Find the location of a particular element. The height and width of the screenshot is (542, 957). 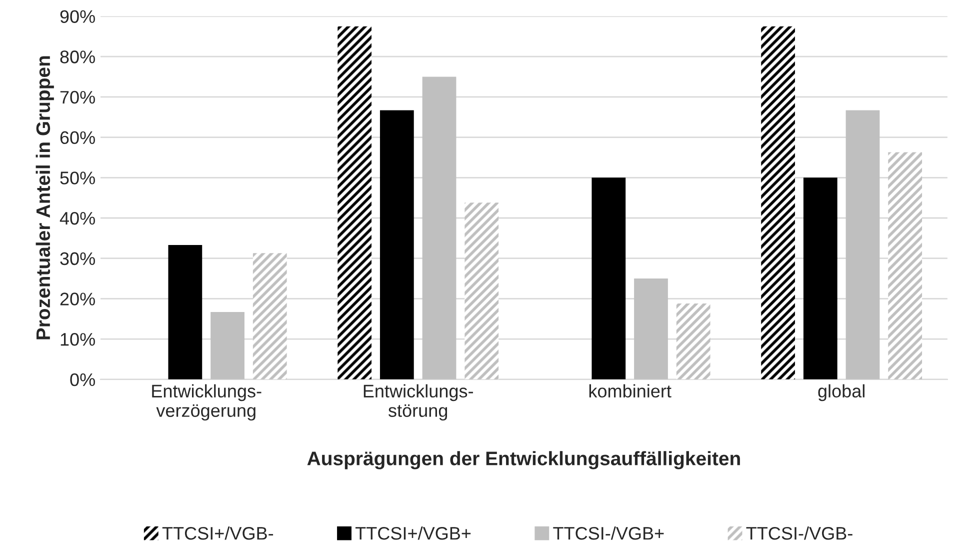

y-tick-label: 20% is located at coordinates (77, 299).